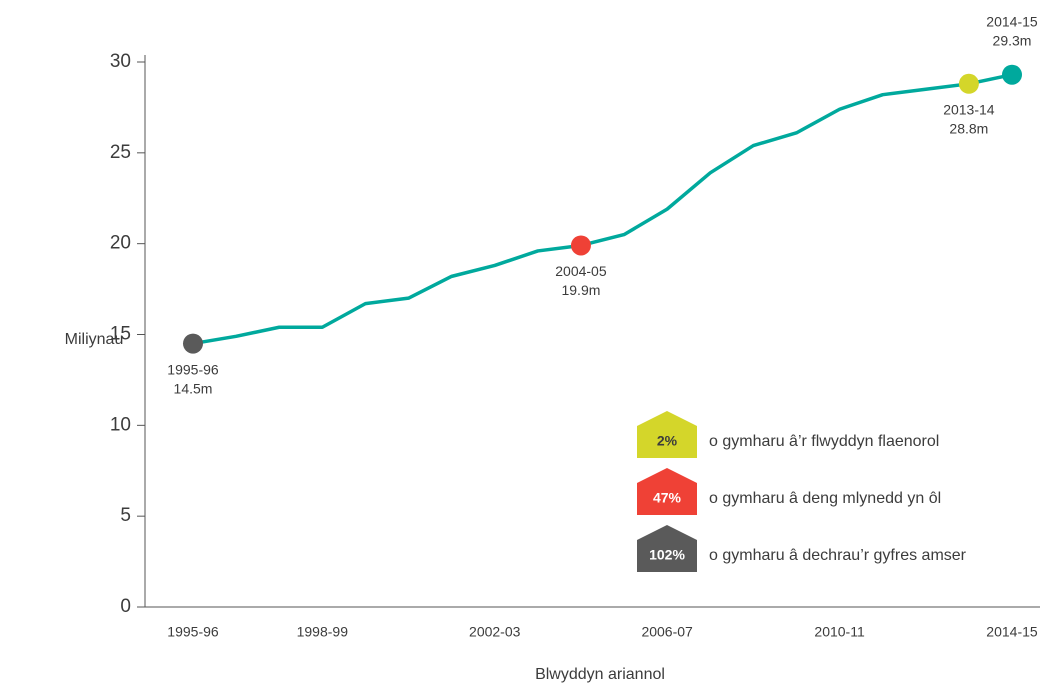 This screenshot has width=1048, height=689. Describe the element at coordinates (838, 555) in the screenshot. I see `callout-text: o gymharu â dechrau’r gyfres amser` at that location.